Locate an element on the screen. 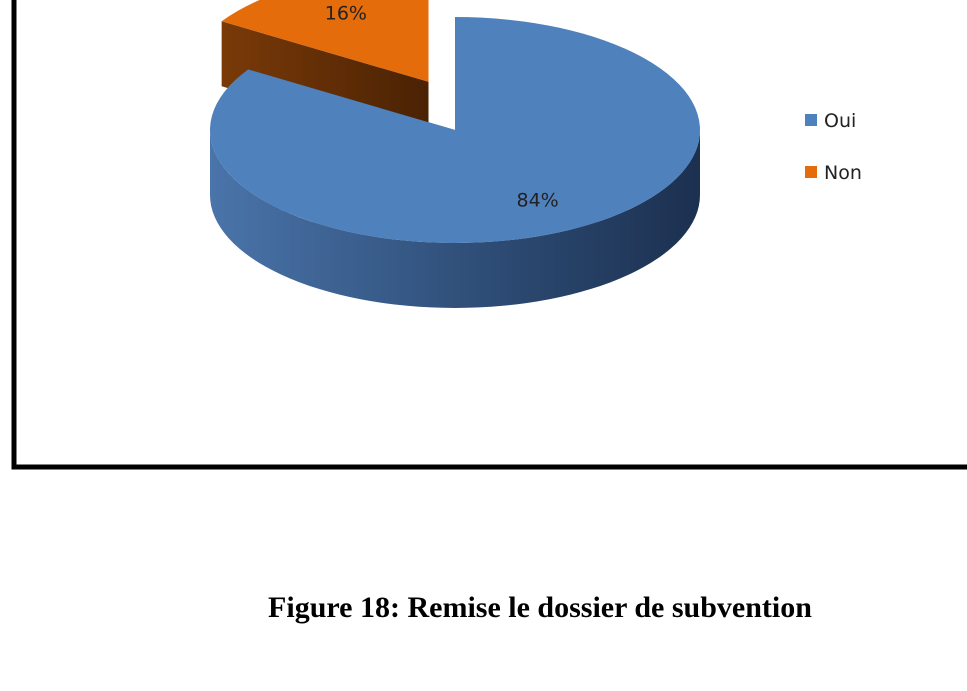 Image resolution: width=967 pixels, height=691 pixels. data-label: 84% is located at coordinates (538, 200).